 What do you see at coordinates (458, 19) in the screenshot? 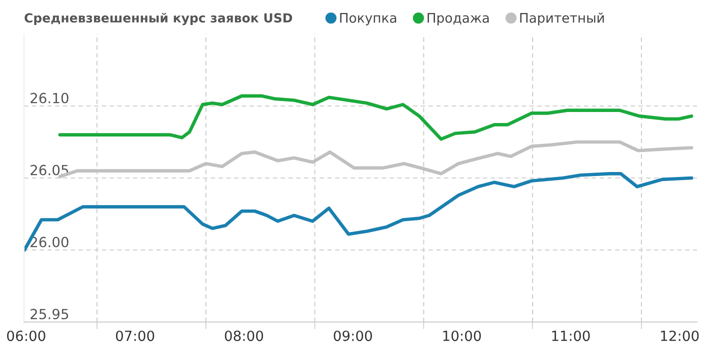
I see `legend-label: Продажа` at bounding box center [458, 19].